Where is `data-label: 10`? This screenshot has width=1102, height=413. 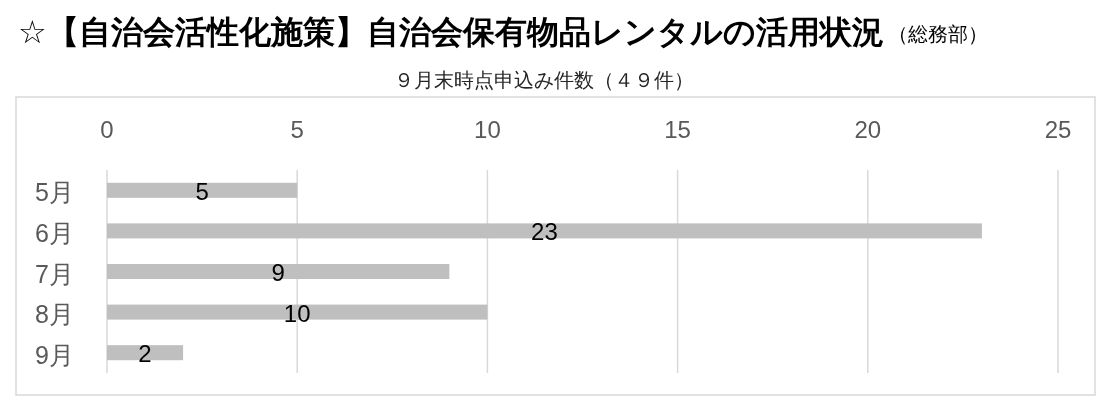 data-label: 10 is located at coordinates (297, 313).